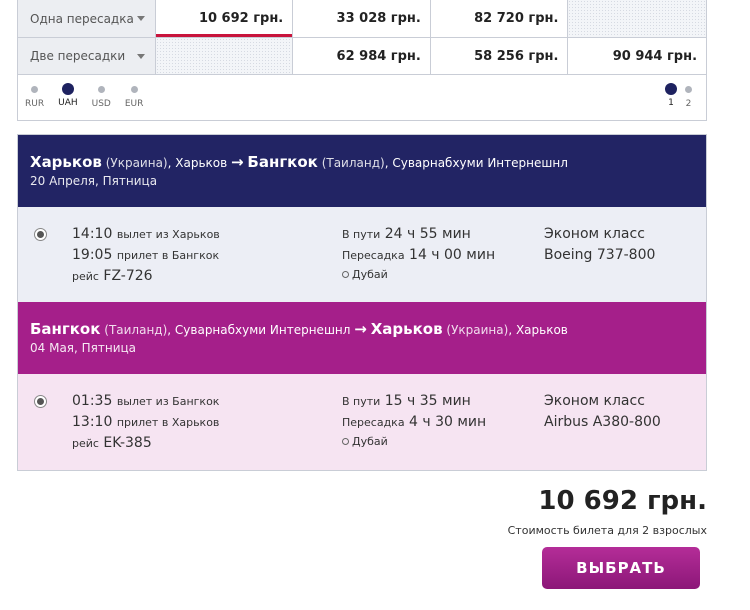 The width and height of the screenshot is (750, 610). Describe the element at coordinates (448, 422) in the screenshot. I see `layover-value: 4 ч 30 мин` at that location.